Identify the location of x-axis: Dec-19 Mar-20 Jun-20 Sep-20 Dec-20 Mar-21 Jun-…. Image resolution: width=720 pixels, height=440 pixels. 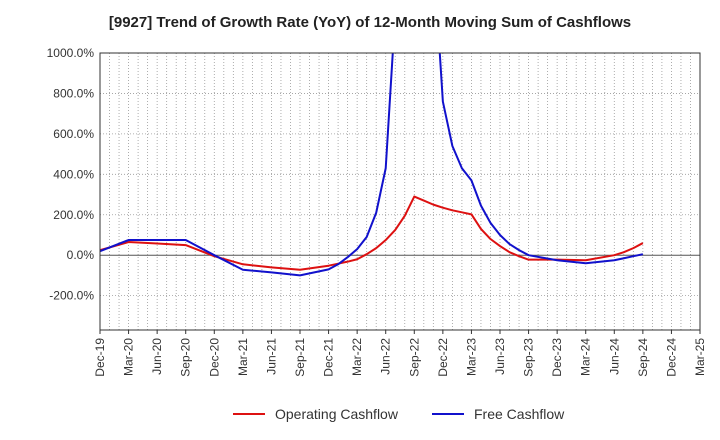
(400, 353).